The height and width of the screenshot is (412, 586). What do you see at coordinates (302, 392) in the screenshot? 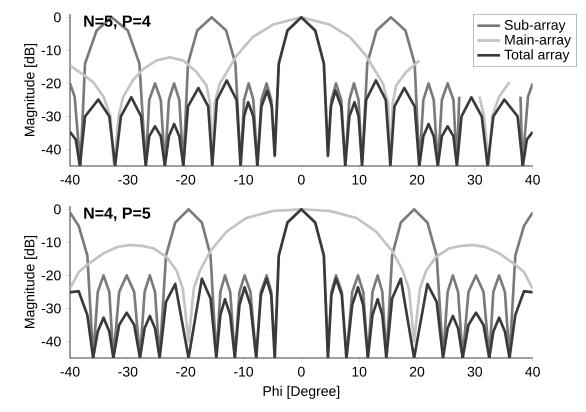
I see `x-axis-title: Phi [Degree]` at bounding box center [302, 392].